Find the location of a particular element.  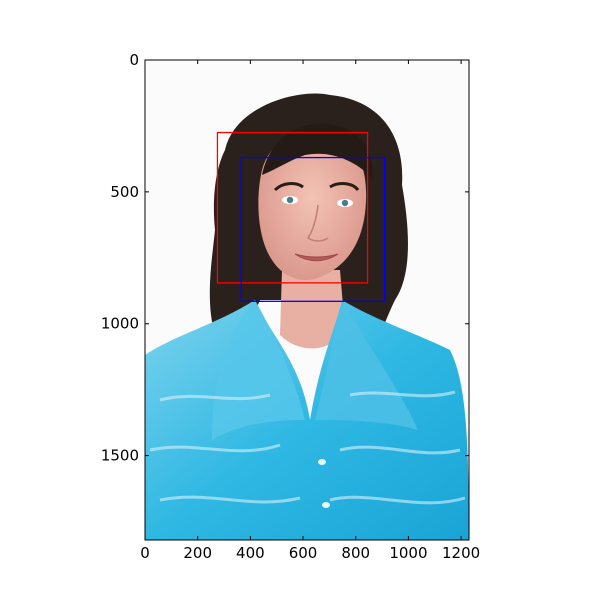

eyebrow-left is located at coordinates (288, 187).